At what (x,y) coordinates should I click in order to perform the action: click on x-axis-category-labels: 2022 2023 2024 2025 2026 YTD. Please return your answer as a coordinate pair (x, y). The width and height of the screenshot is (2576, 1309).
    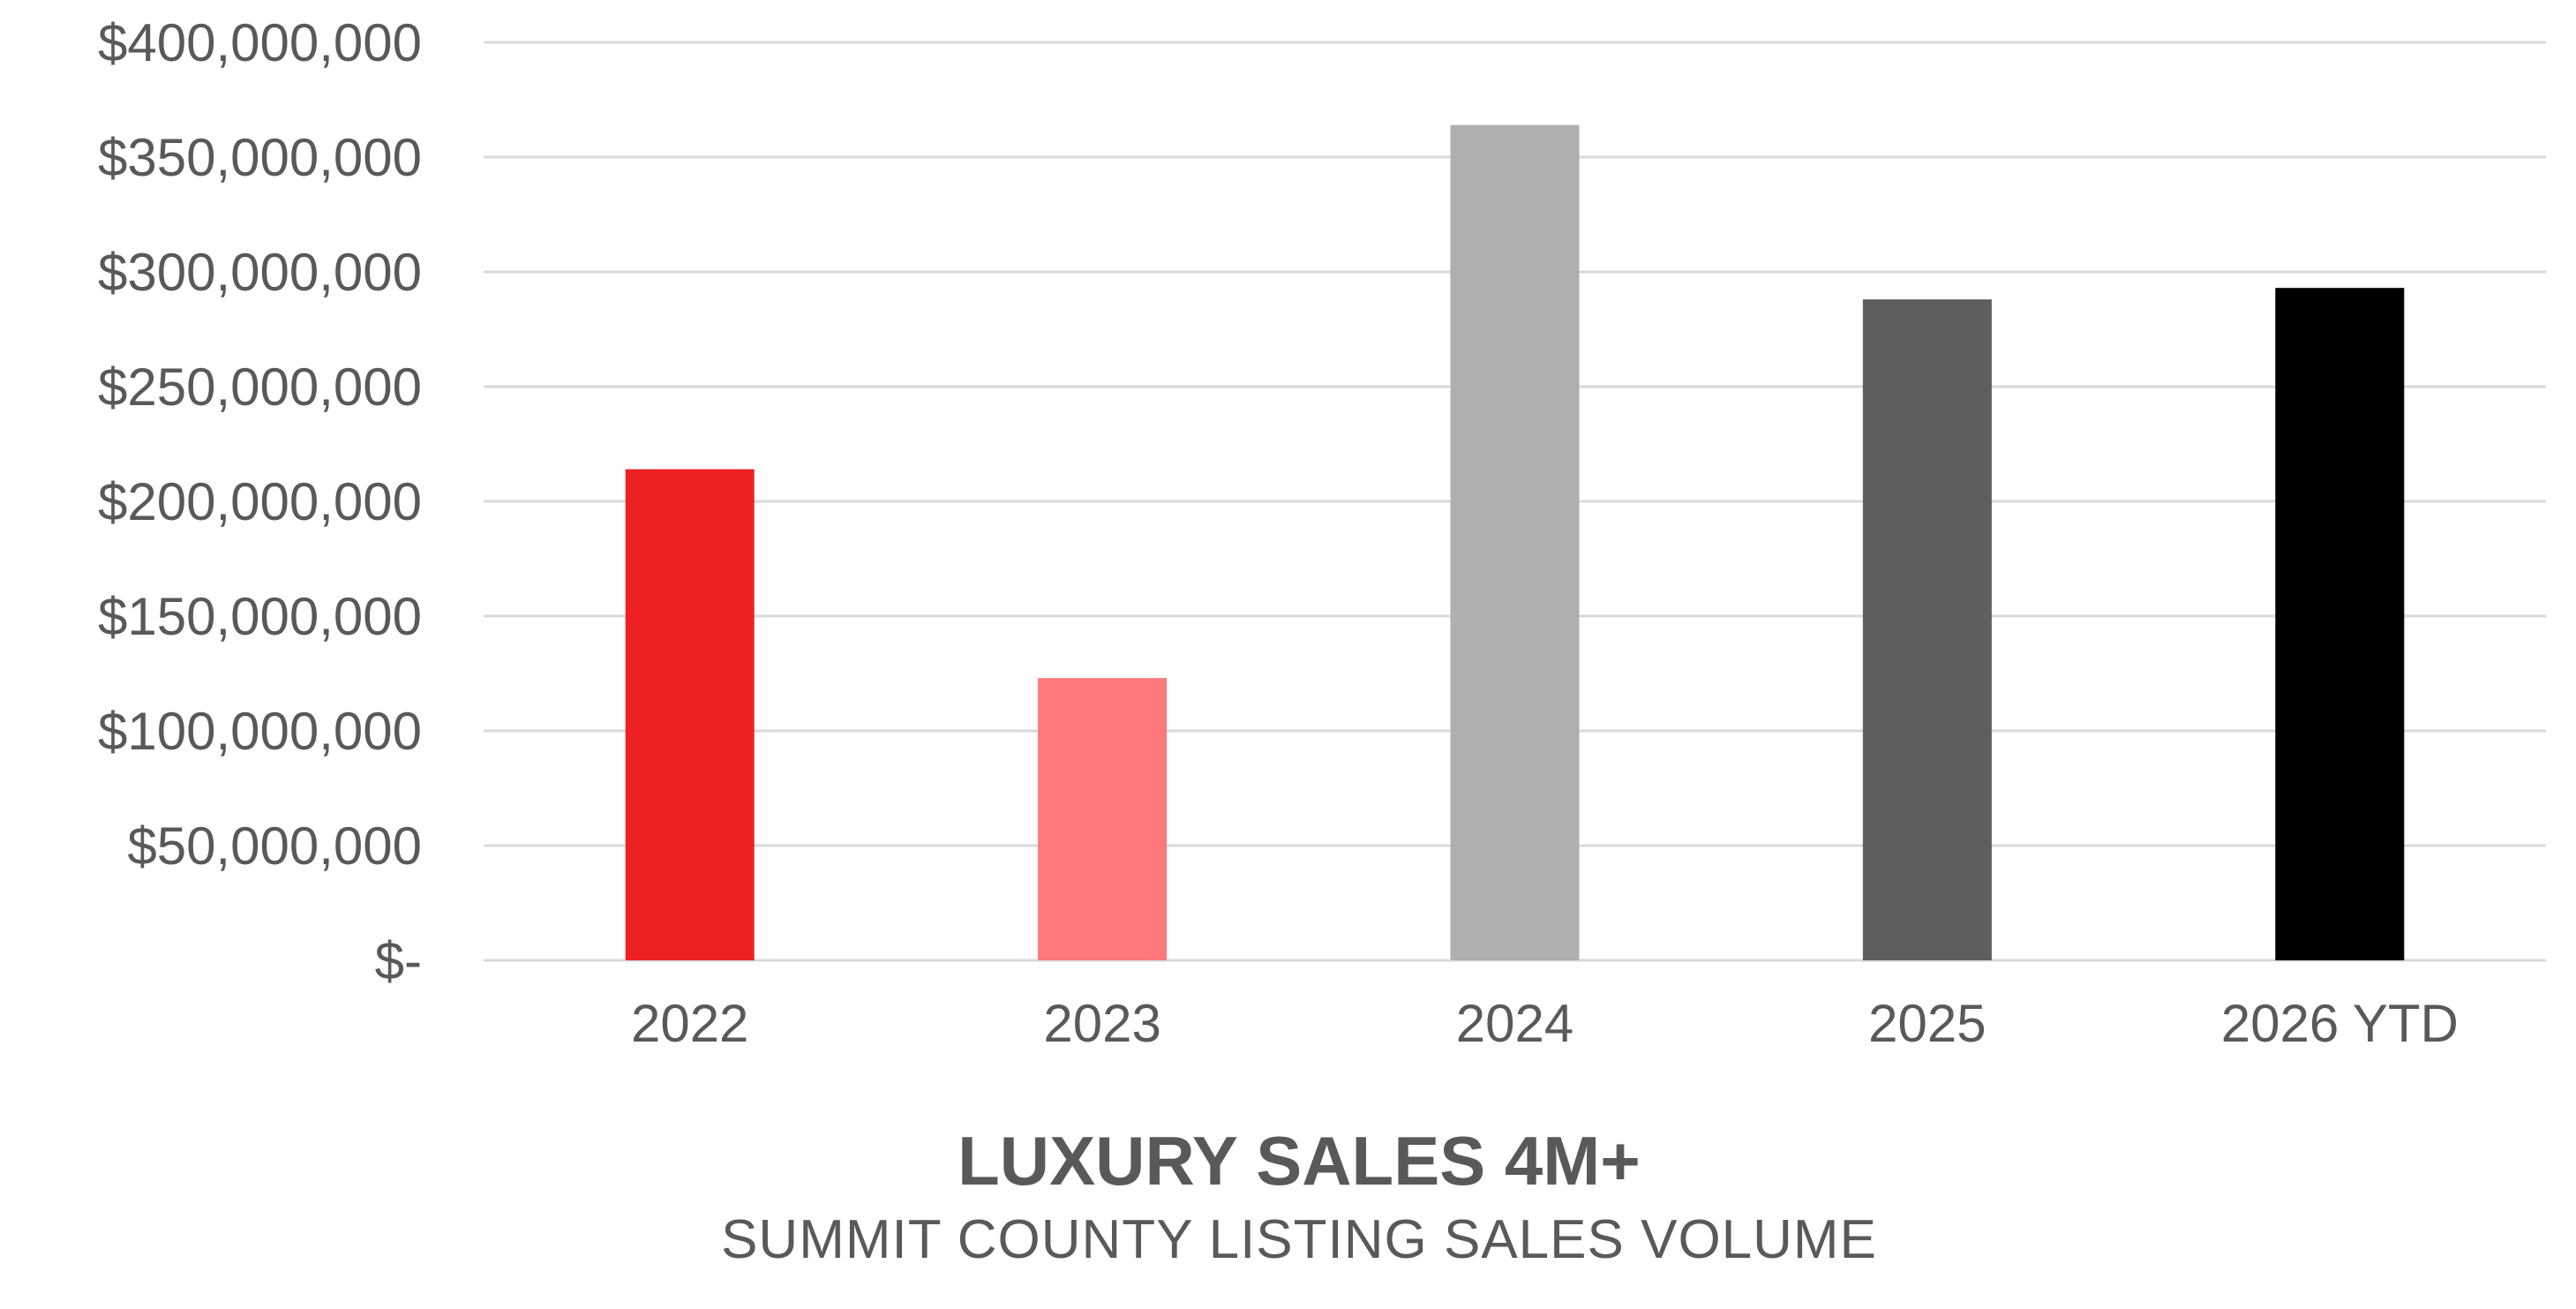
    Looking at the image, I should click on (1545, 1024).